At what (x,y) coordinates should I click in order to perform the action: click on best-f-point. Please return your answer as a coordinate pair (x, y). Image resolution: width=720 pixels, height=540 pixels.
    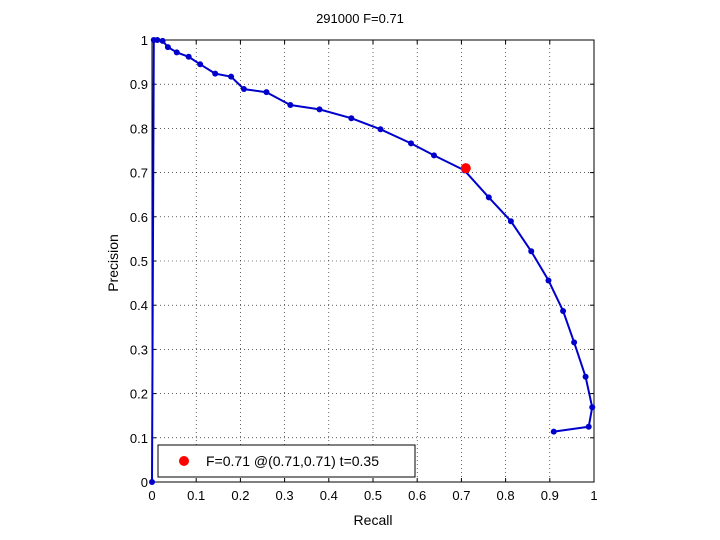
    Looking at the image, I should click on (465, 168).